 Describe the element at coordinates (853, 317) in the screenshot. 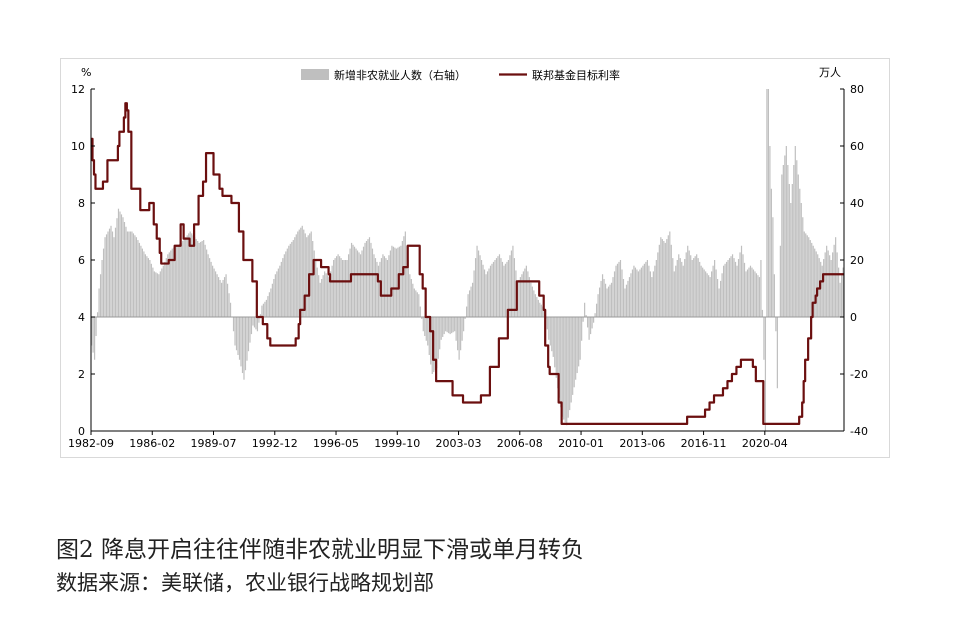

I see `right-tick-label: 0` at that location.